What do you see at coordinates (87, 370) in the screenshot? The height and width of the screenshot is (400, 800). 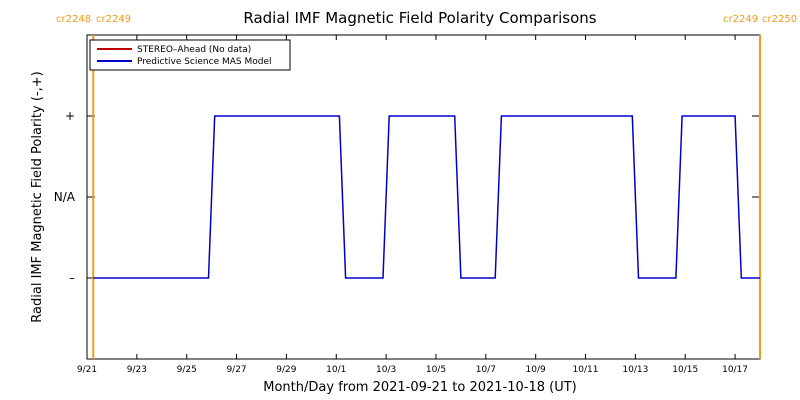 I see `x-tick-label: 9/21` at bounding box center [87, 370].